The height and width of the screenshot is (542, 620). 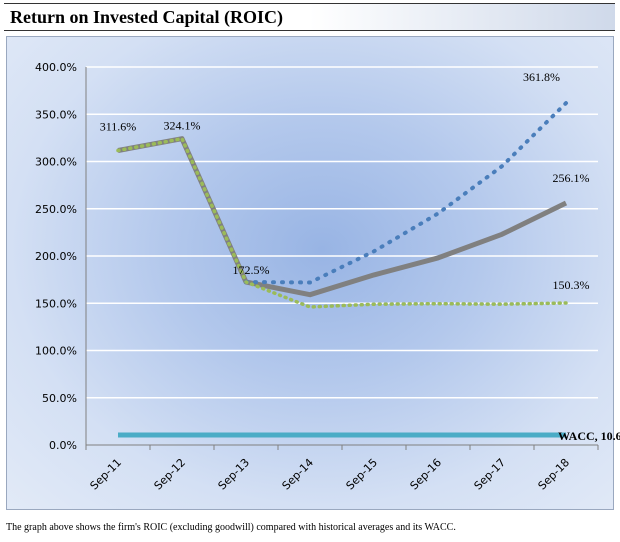 What do you see at coordinates (362, 474) in the screenshot?
I see `x-tick-label: Sep-15` at bounding box center [362, 474].